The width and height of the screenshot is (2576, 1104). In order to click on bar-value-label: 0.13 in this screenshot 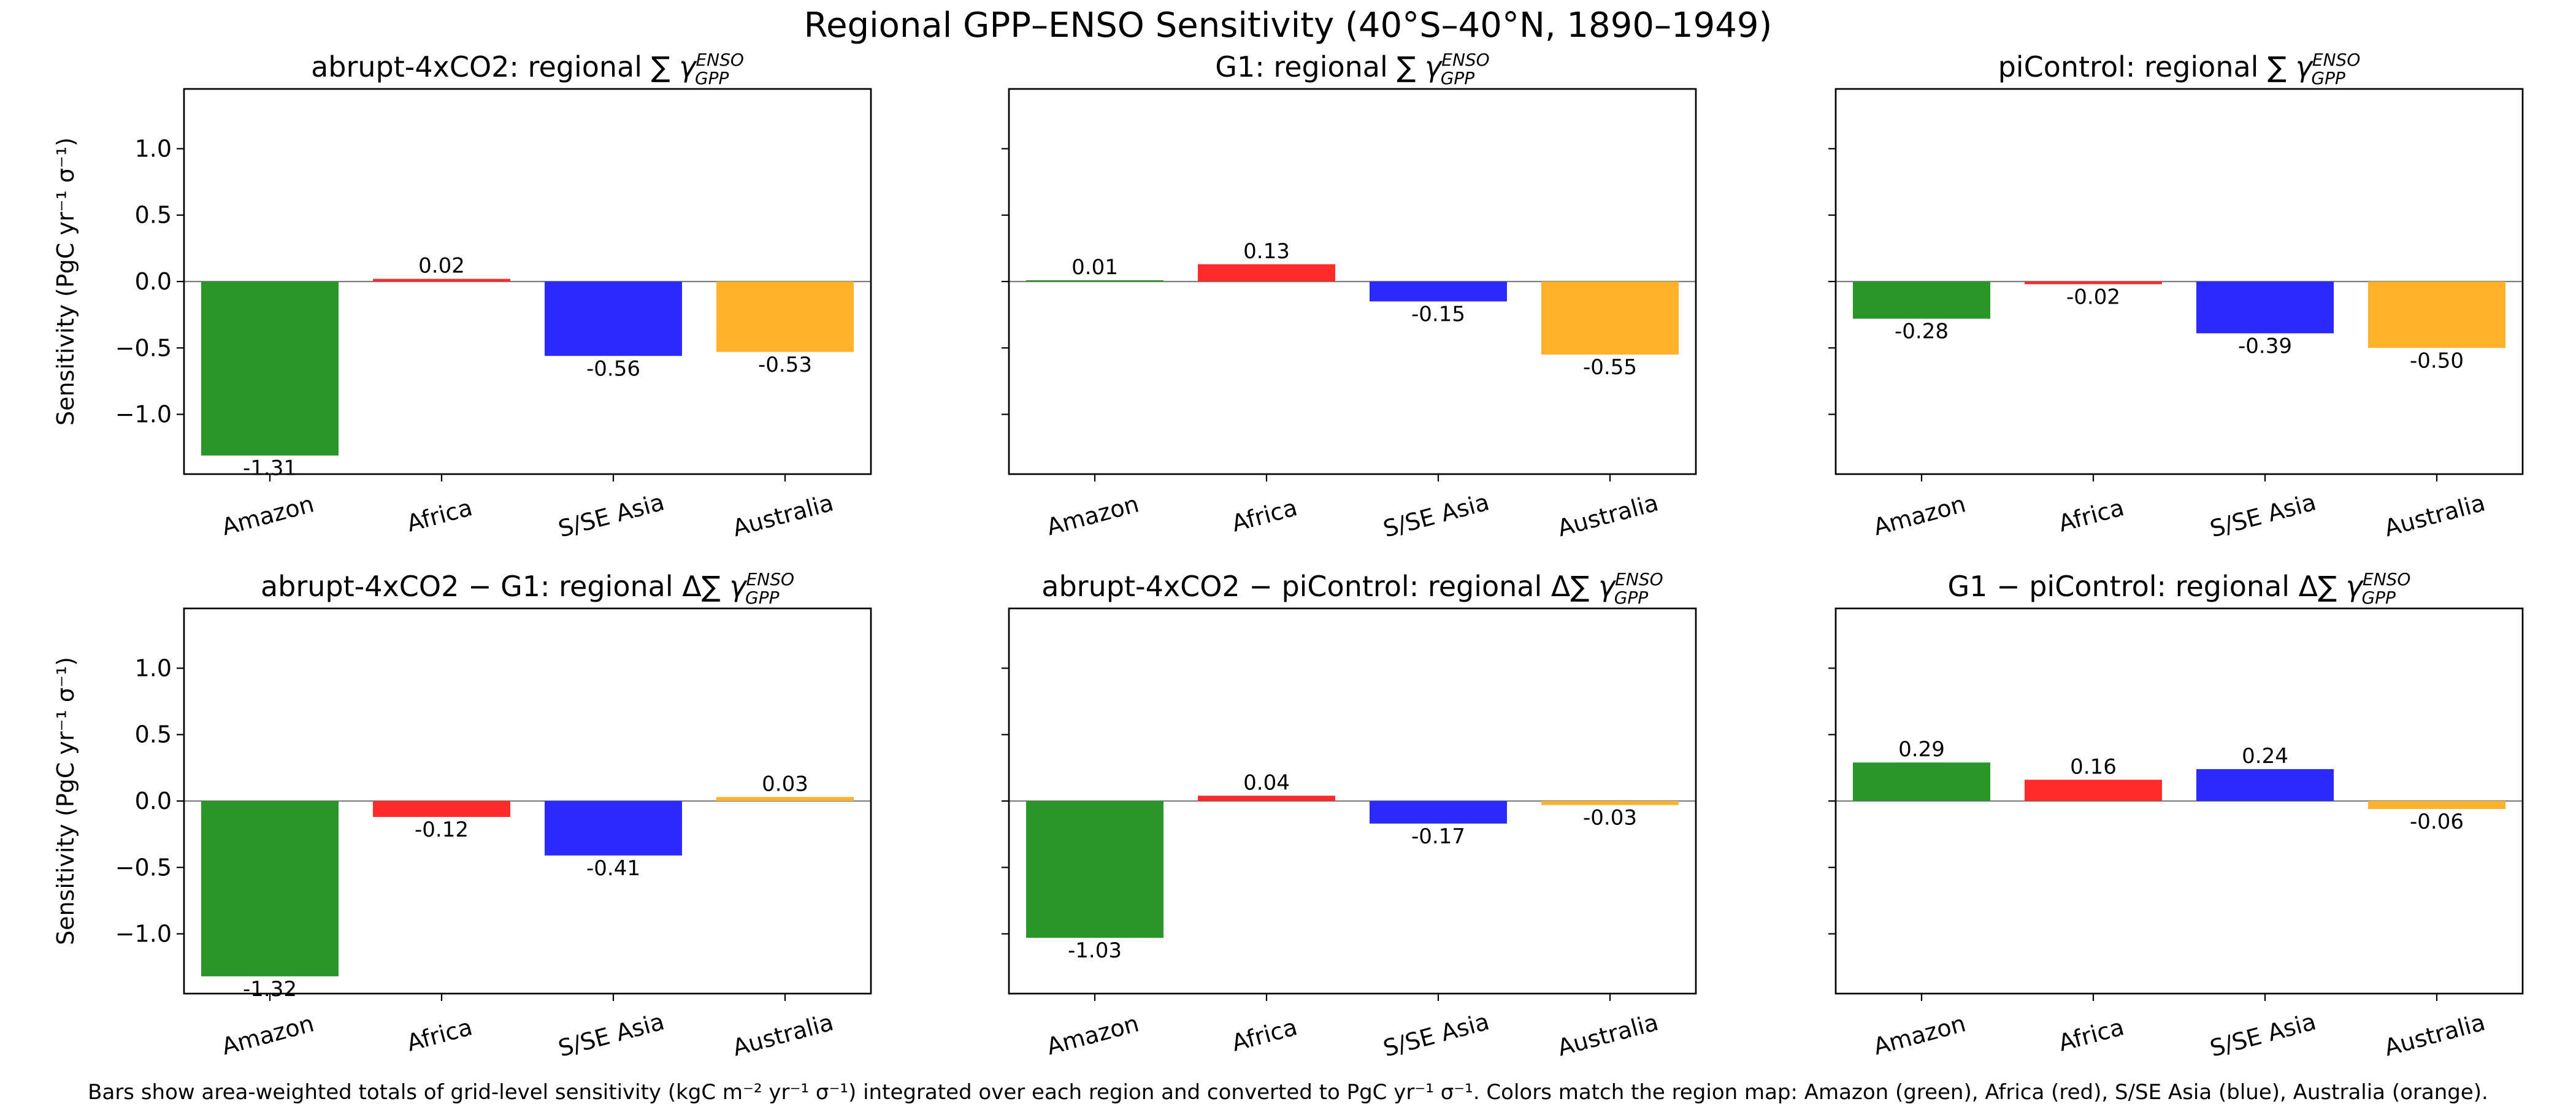, I will do `click(1266, 251)`.